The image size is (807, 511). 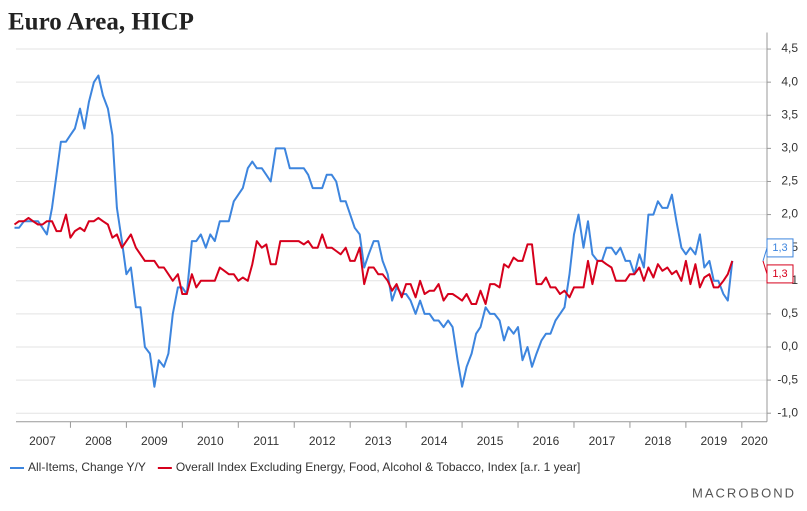 What do you see at coordinates (713, 441) in the screenshot?
I see `x-tick-label: 2019` at bounding box center [713, 441].